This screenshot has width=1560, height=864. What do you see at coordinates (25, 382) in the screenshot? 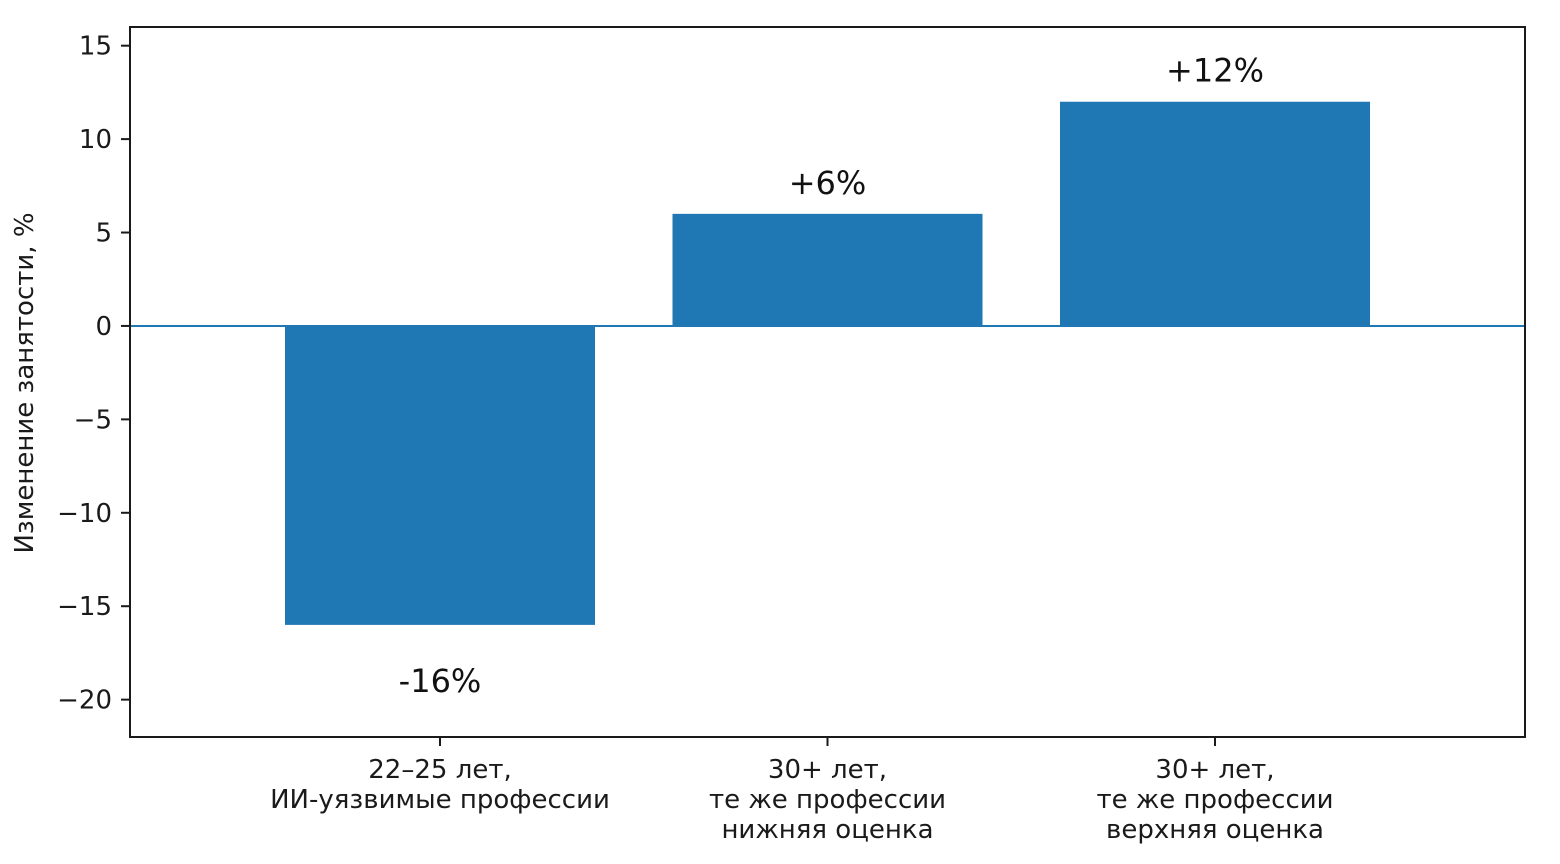
I see `y-axis-title: Изменение занятости, %` at bounding box center [25, 382].